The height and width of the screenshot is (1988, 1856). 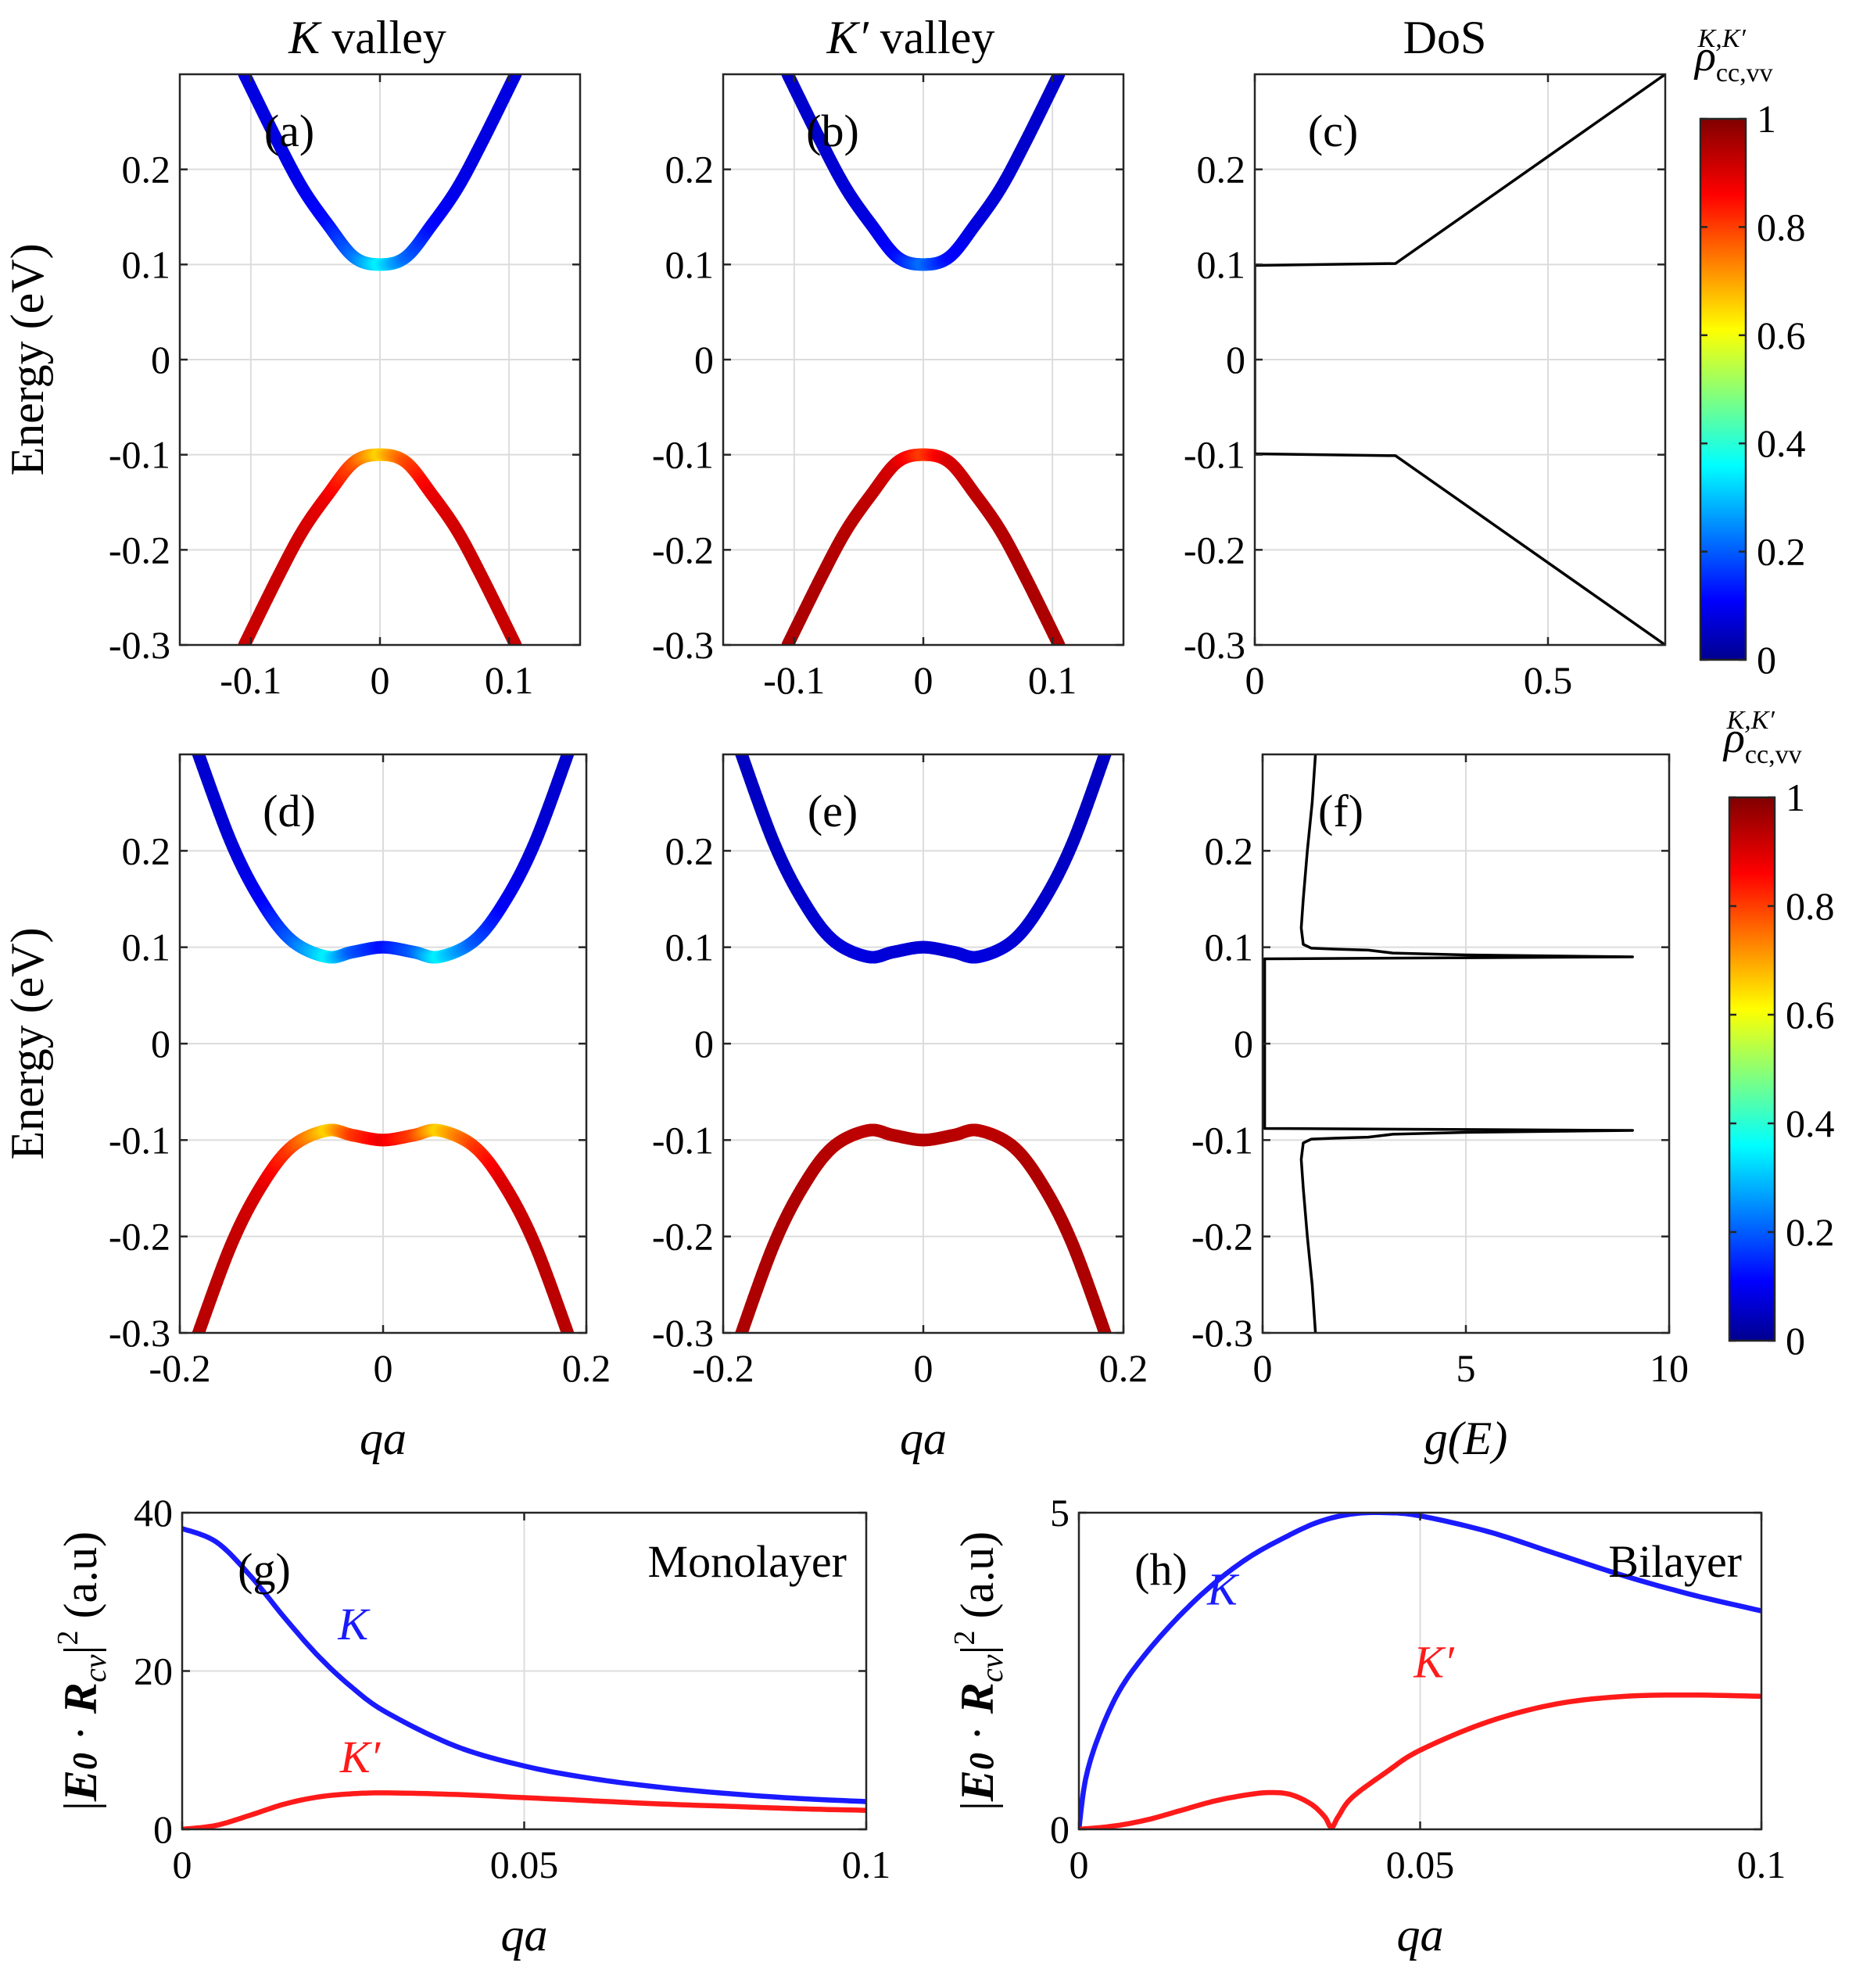 I want to click on ytick-label-e-1: -0.2, so click(x=683, y=1237).